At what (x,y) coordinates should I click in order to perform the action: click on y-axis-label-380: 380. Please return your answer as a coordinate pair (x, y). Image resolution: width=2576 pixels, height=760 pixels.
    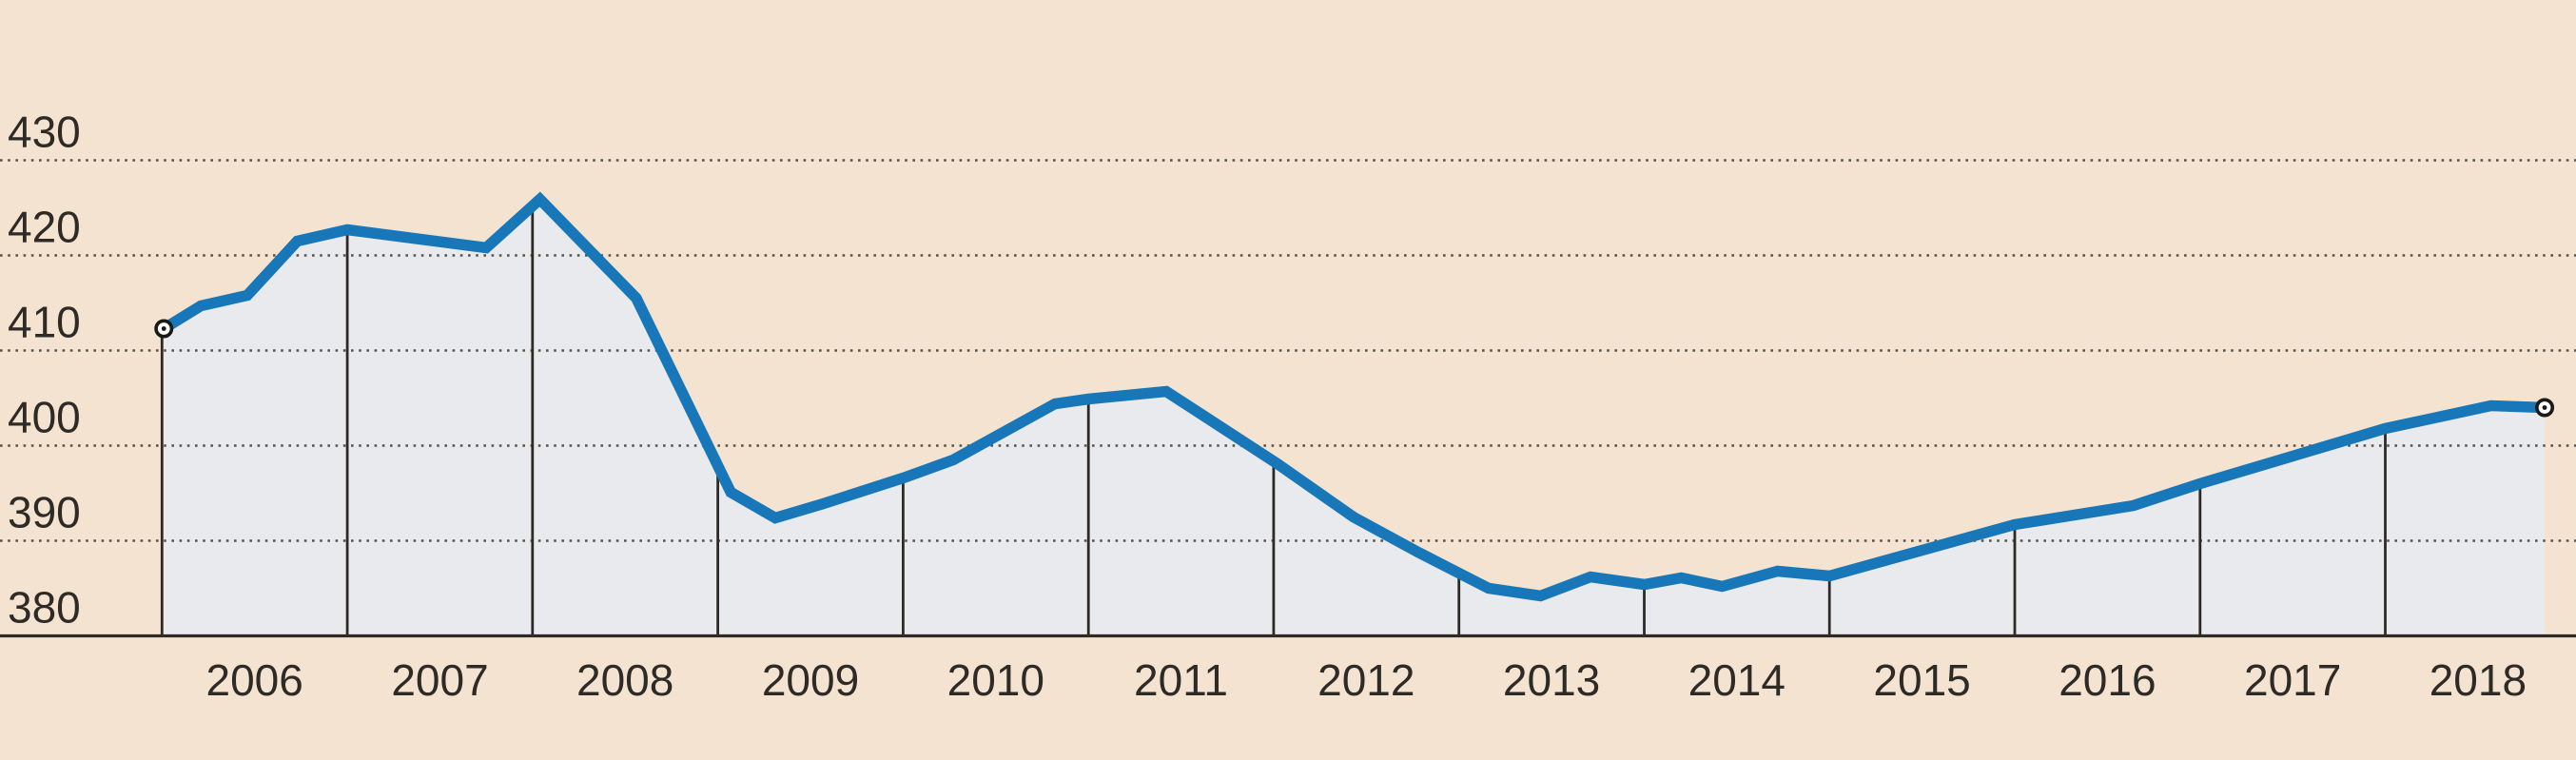
    Looking at the image, I should click on (45, 608).